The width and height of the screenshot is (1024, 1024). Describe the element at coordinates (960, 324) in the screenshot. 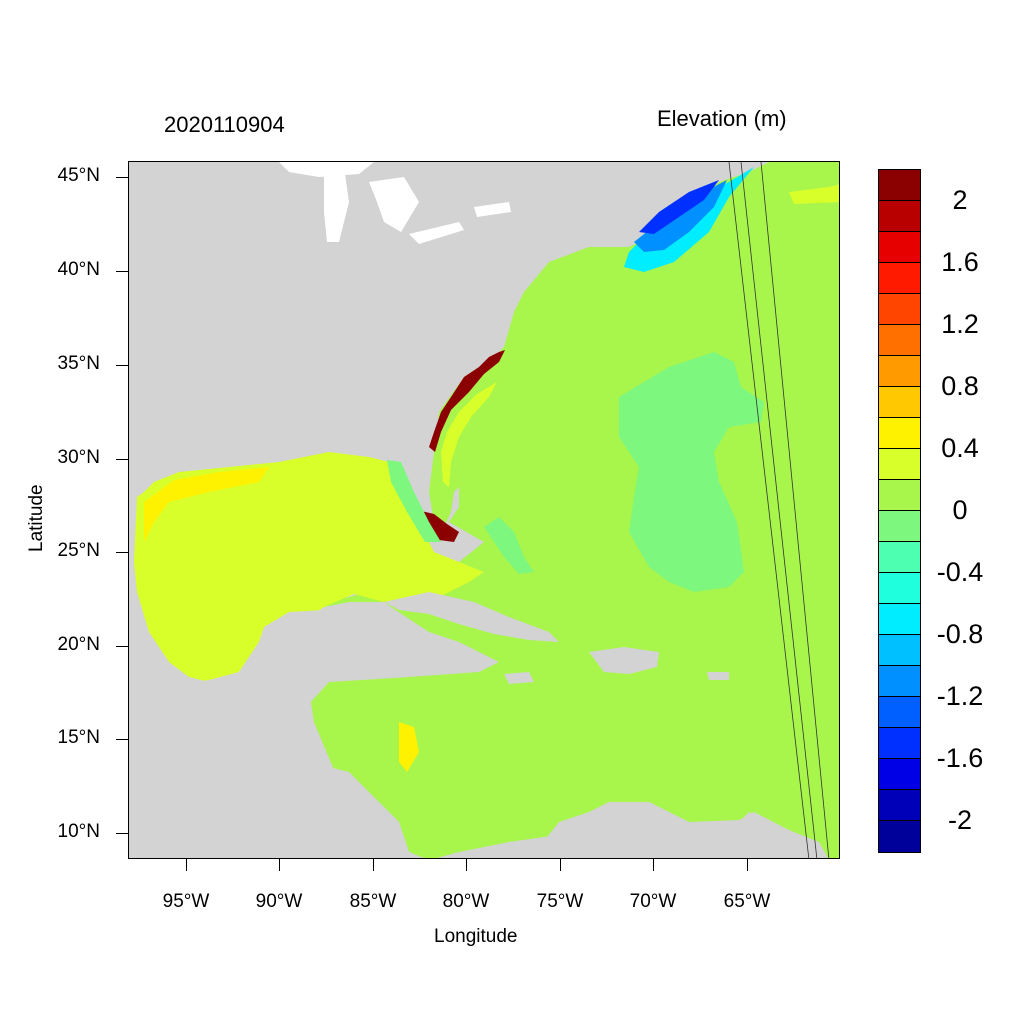

I see `colorbar-label: 1.2` at that location.